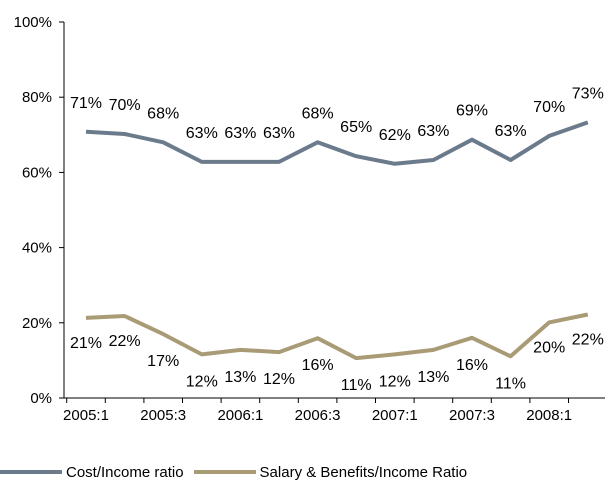  What do you see at coordinates (86, 103) in the screenshot?
I see `data-label: 71%` at bounding box center [86, 103].